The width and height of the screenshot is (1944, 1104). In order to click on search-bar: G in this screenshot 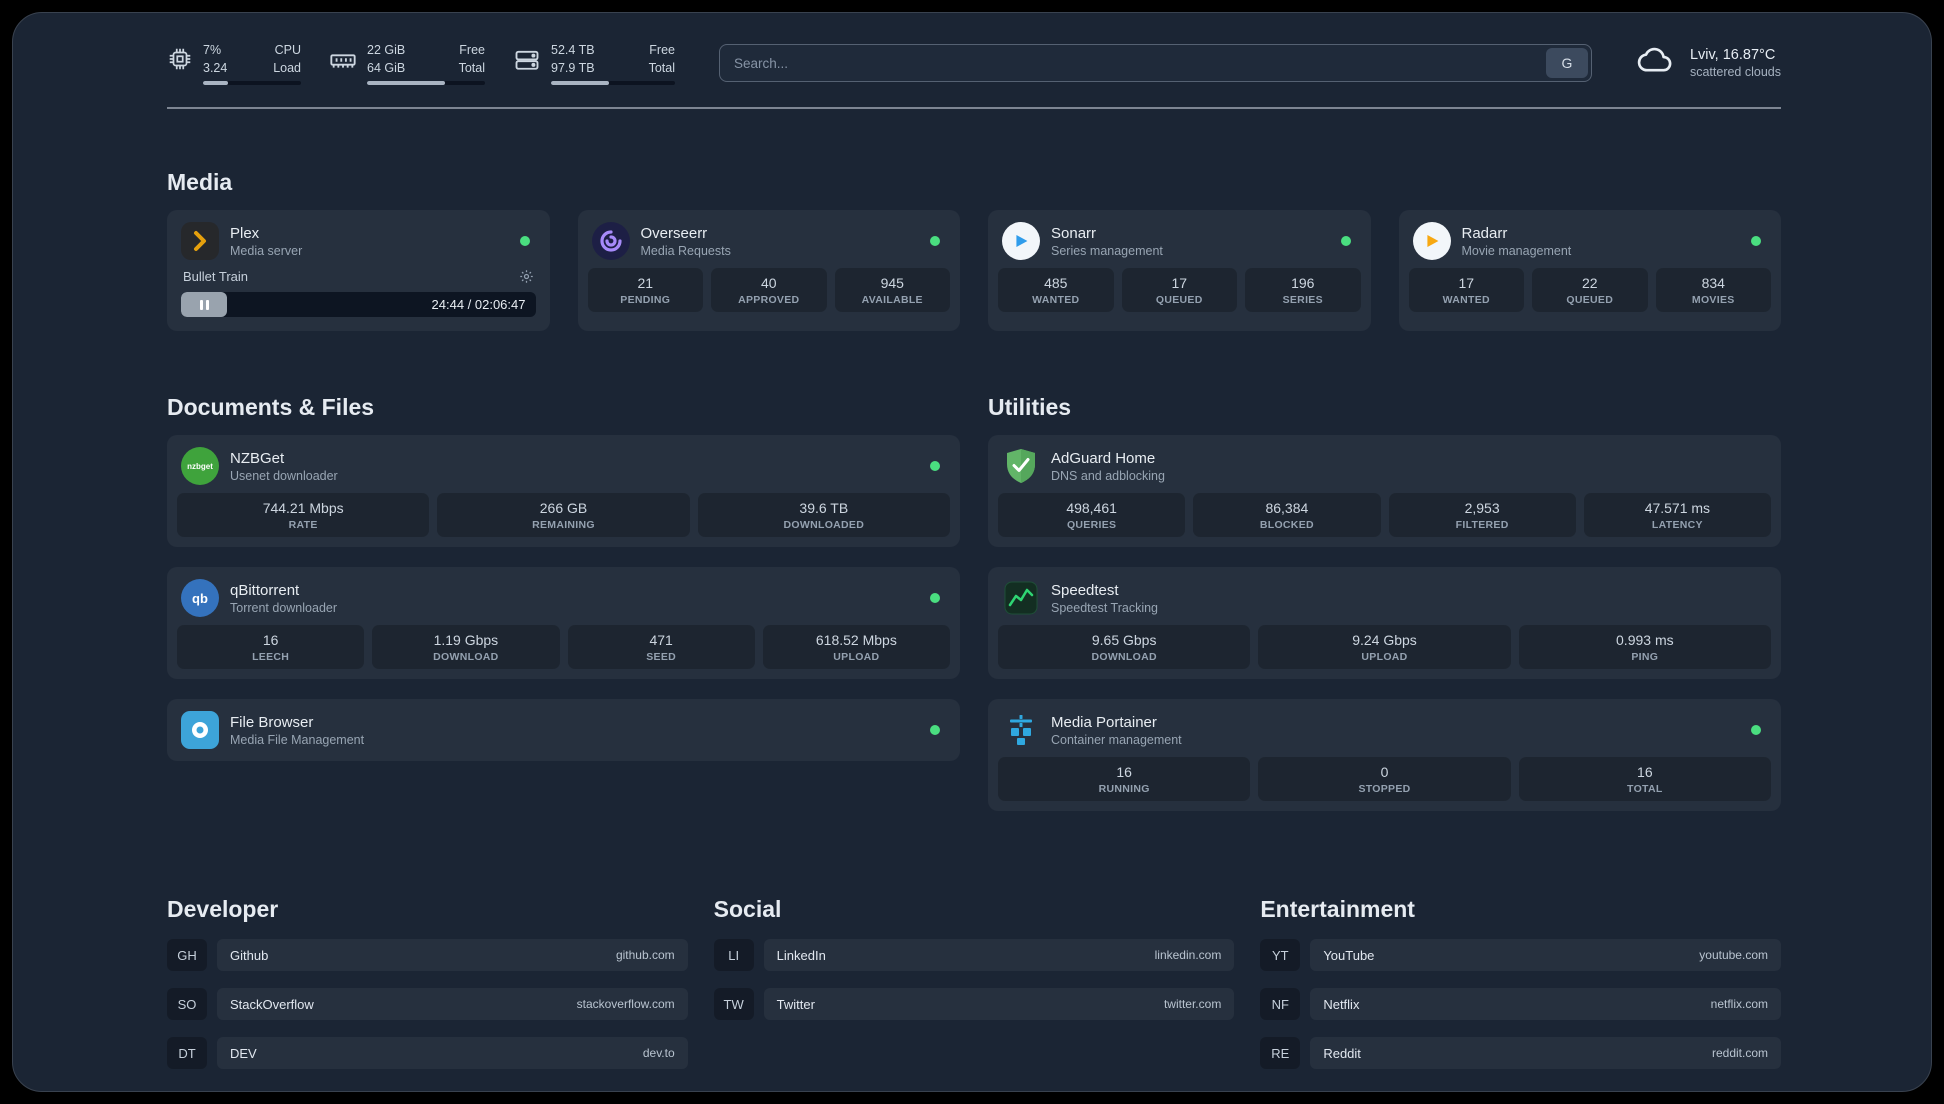, I will do `click(1155, 63)`.